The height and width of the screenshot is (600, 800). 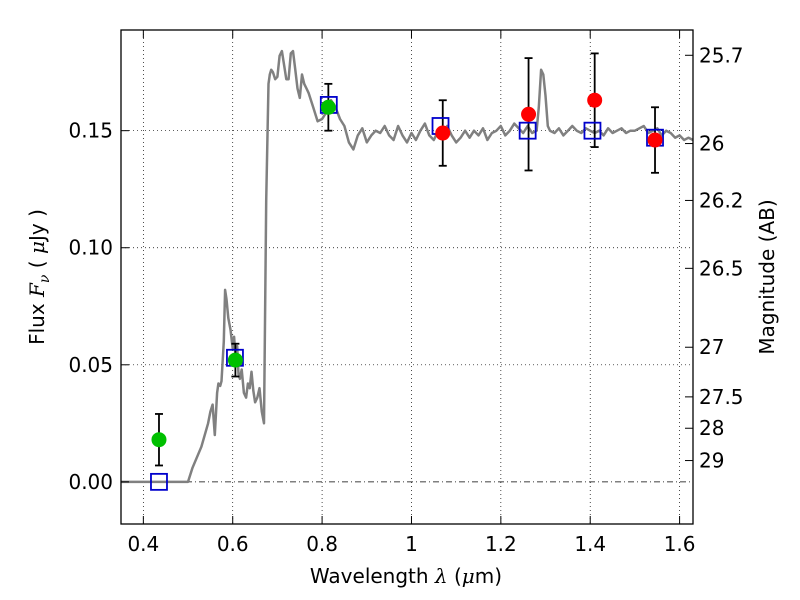 What do you see at coordinates (721, 268) in the screenshot?
I see `right-tick-label: 26.5` at bounding box center [721, 268].